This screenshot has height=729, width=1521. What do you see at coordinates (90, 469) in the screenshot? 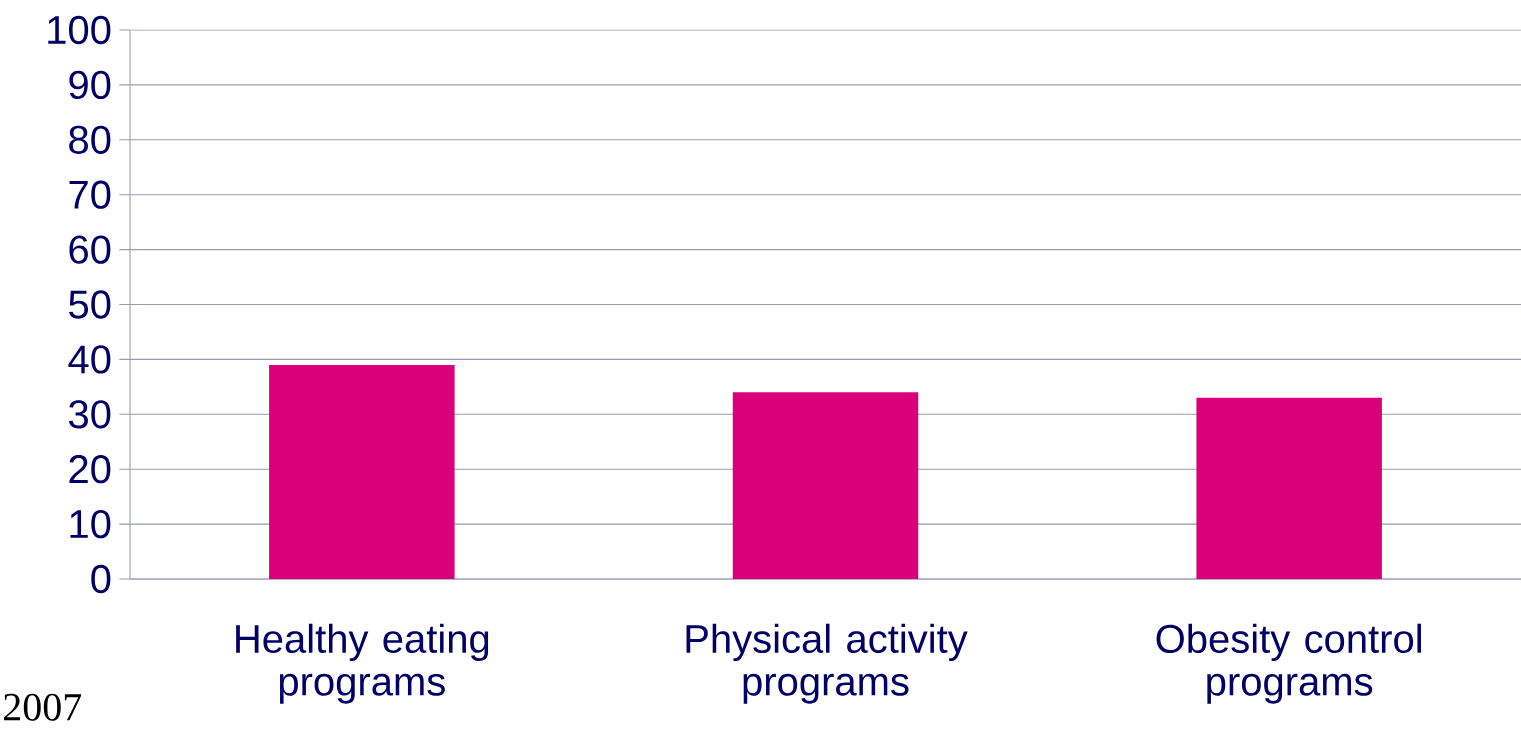
I see `y-tick-label: 20` at bounding box center [90, 469].